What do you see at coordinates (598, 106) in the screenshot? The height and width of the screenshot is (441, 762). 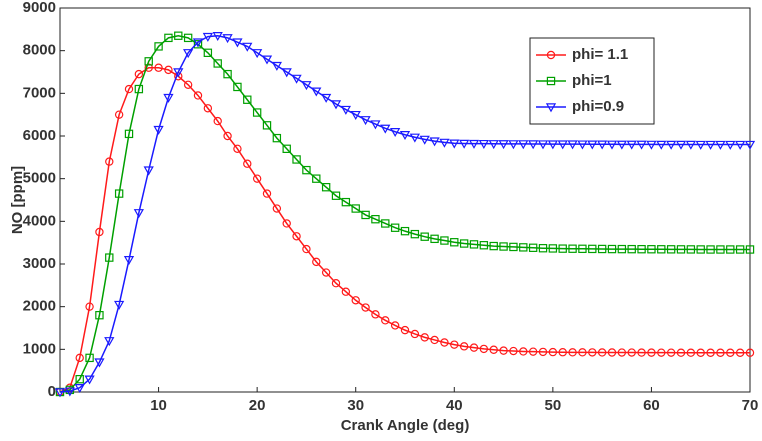 I see `legend-label: phi=0.9` at bounding box center [598, 106].